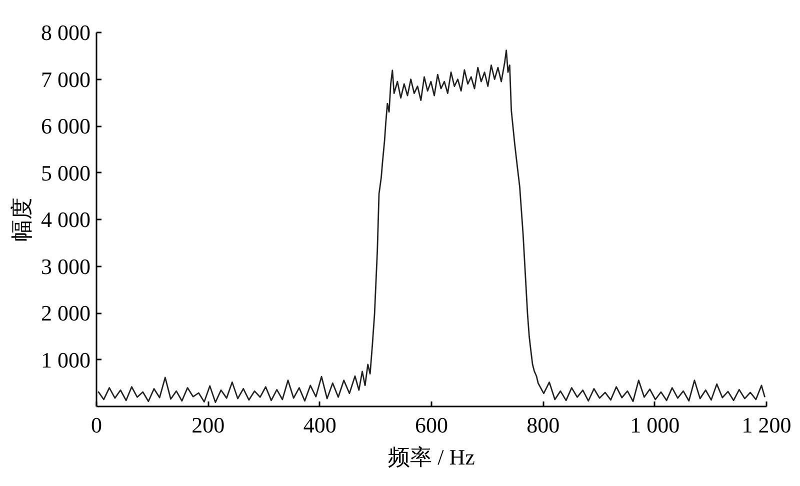 The width and height of the screenshot is (800, 486). I want to click on x-tick-label: 200, so click(208, 425).